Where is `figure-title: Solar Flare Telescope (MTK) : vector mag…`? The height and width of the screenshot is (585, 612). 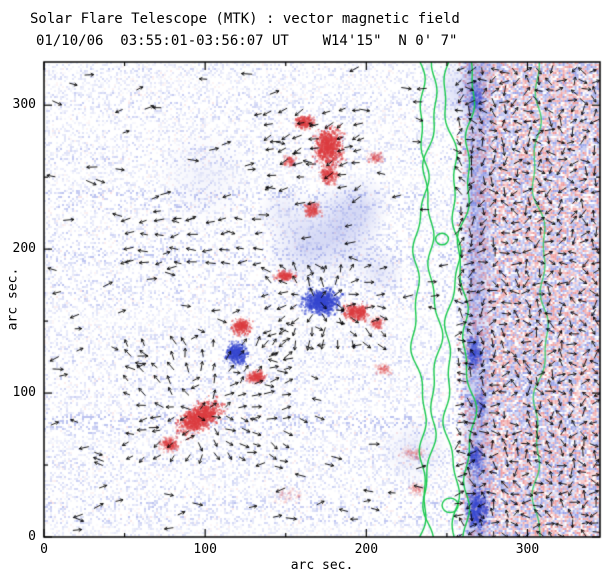 figure-title: Solar Flare Telescope (MTK) : vector mag… is located at coordinates (245, 19).